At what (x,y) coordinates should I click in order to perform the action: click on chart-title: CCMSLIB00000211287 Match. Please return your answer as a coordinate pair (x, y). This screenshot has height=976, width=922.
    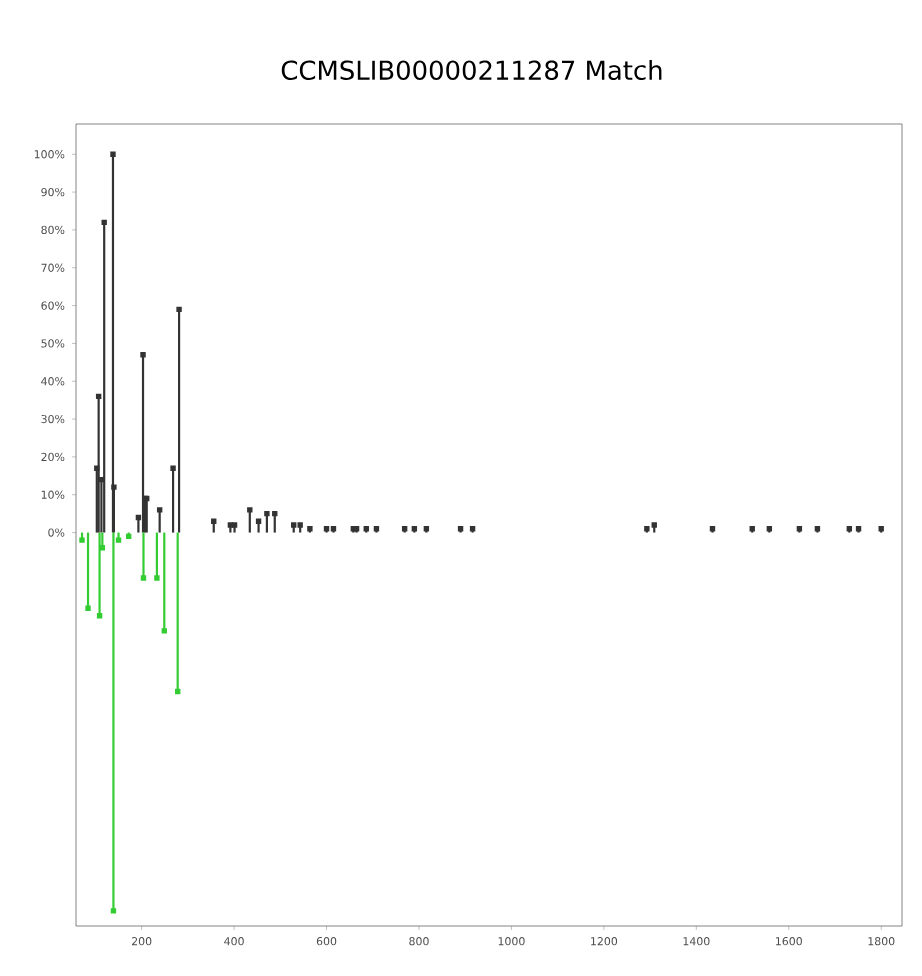
    Looking at the image, I should click on (471, 70).